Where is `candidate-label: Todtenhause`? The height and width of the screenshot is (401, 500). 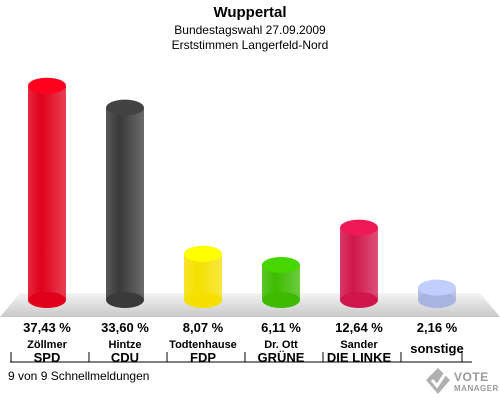 candidate-label: Todtenhause is located at coordinates (203, 345).